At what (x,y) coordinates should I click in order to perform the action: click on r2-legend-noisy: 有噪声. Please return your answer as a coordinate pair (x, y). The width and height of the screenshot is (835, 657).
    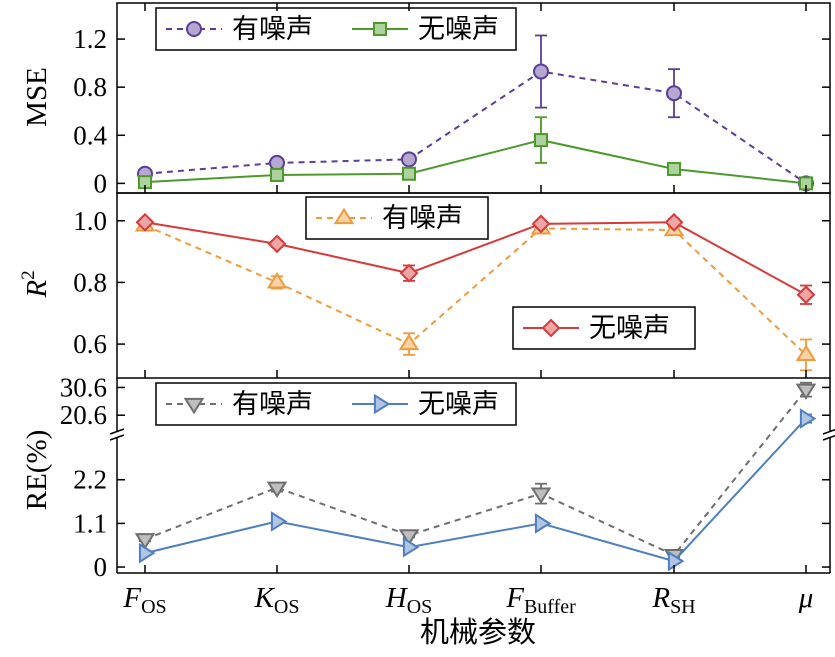
    Looking at the image, I should click on (397, 218).